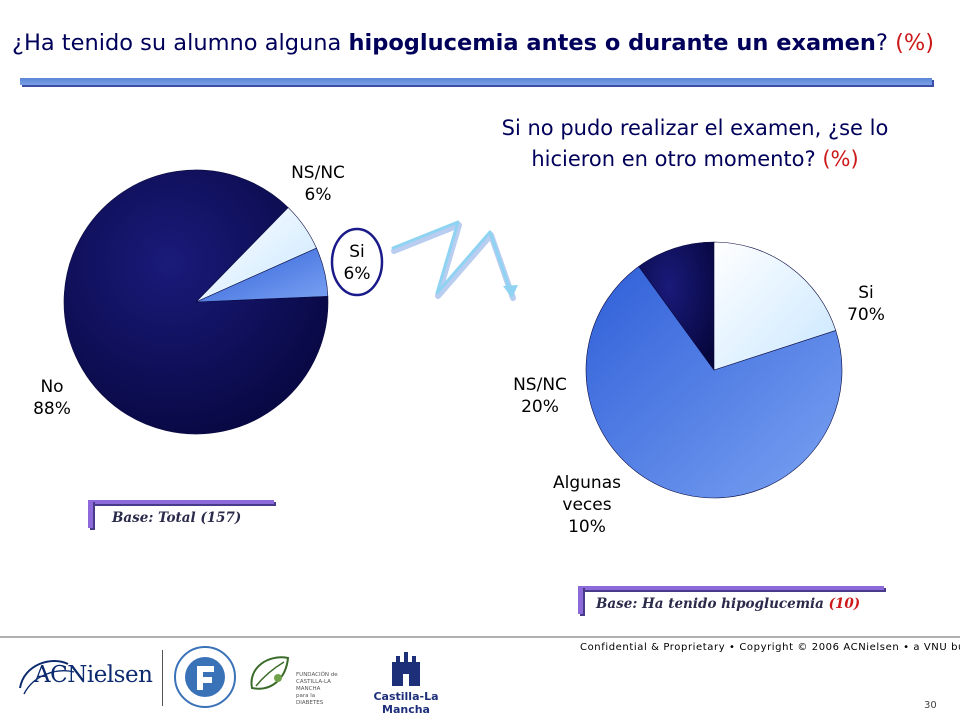  I want to click on base-note-2: Base: Ha tenido hipoglucemia (10), so click(731, 600).